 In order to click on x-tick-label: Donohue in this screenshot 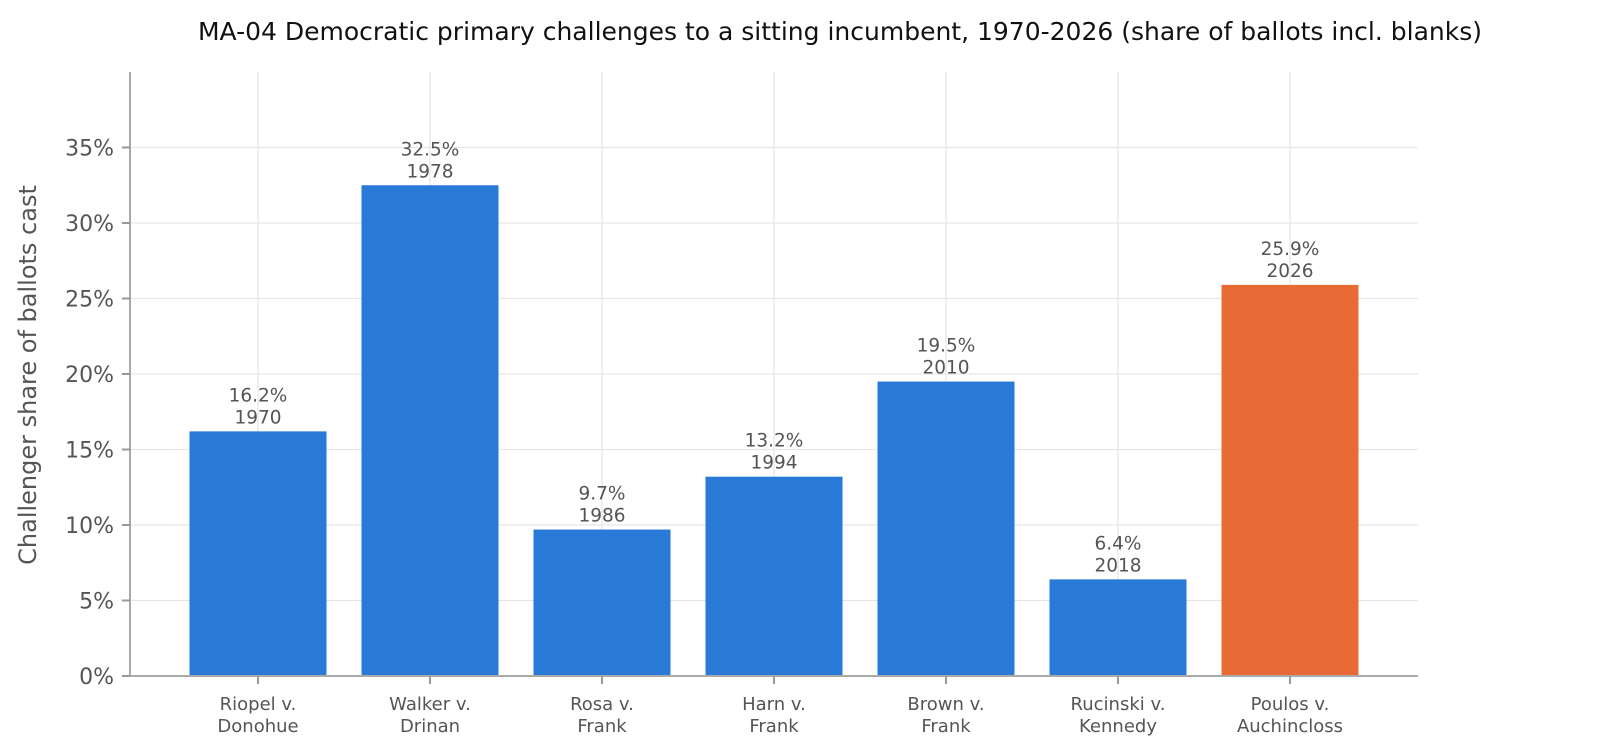, I will do `click(257, 726)`.